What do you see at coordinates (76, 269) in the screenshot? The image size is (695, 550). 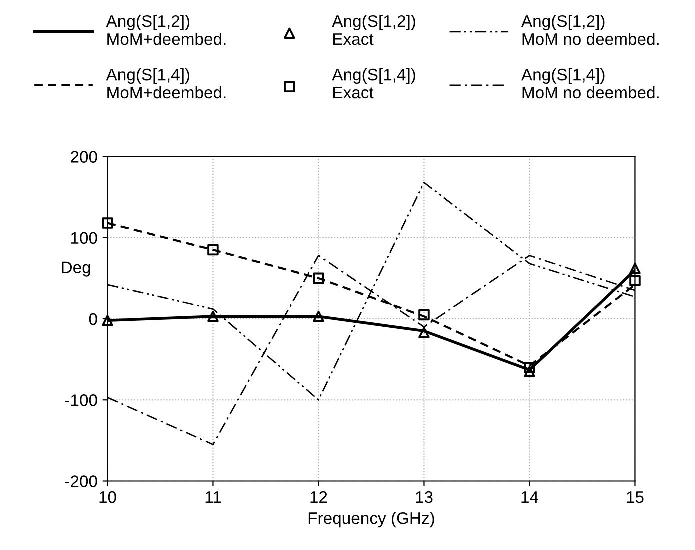 I see `y-axis-title: Deg` at bounding box center [76, 269].